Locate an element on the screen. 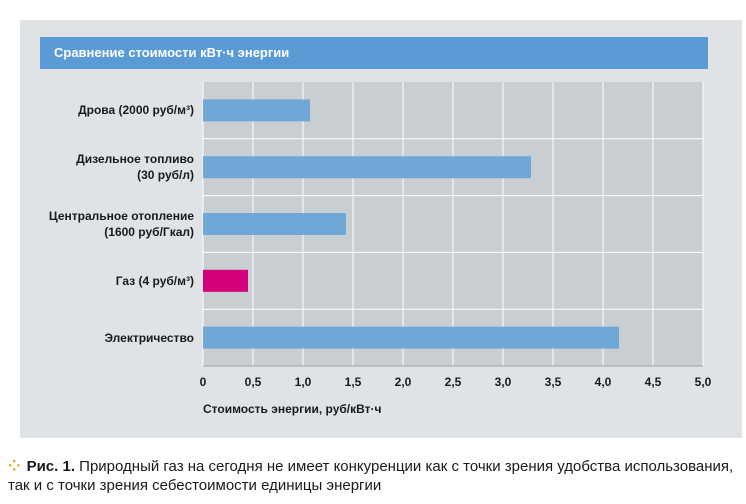 The height and width of the screenshot is (504, 746). category-label-line: Дрова (2000 руб/м³) is located at coordinates (136, 110).